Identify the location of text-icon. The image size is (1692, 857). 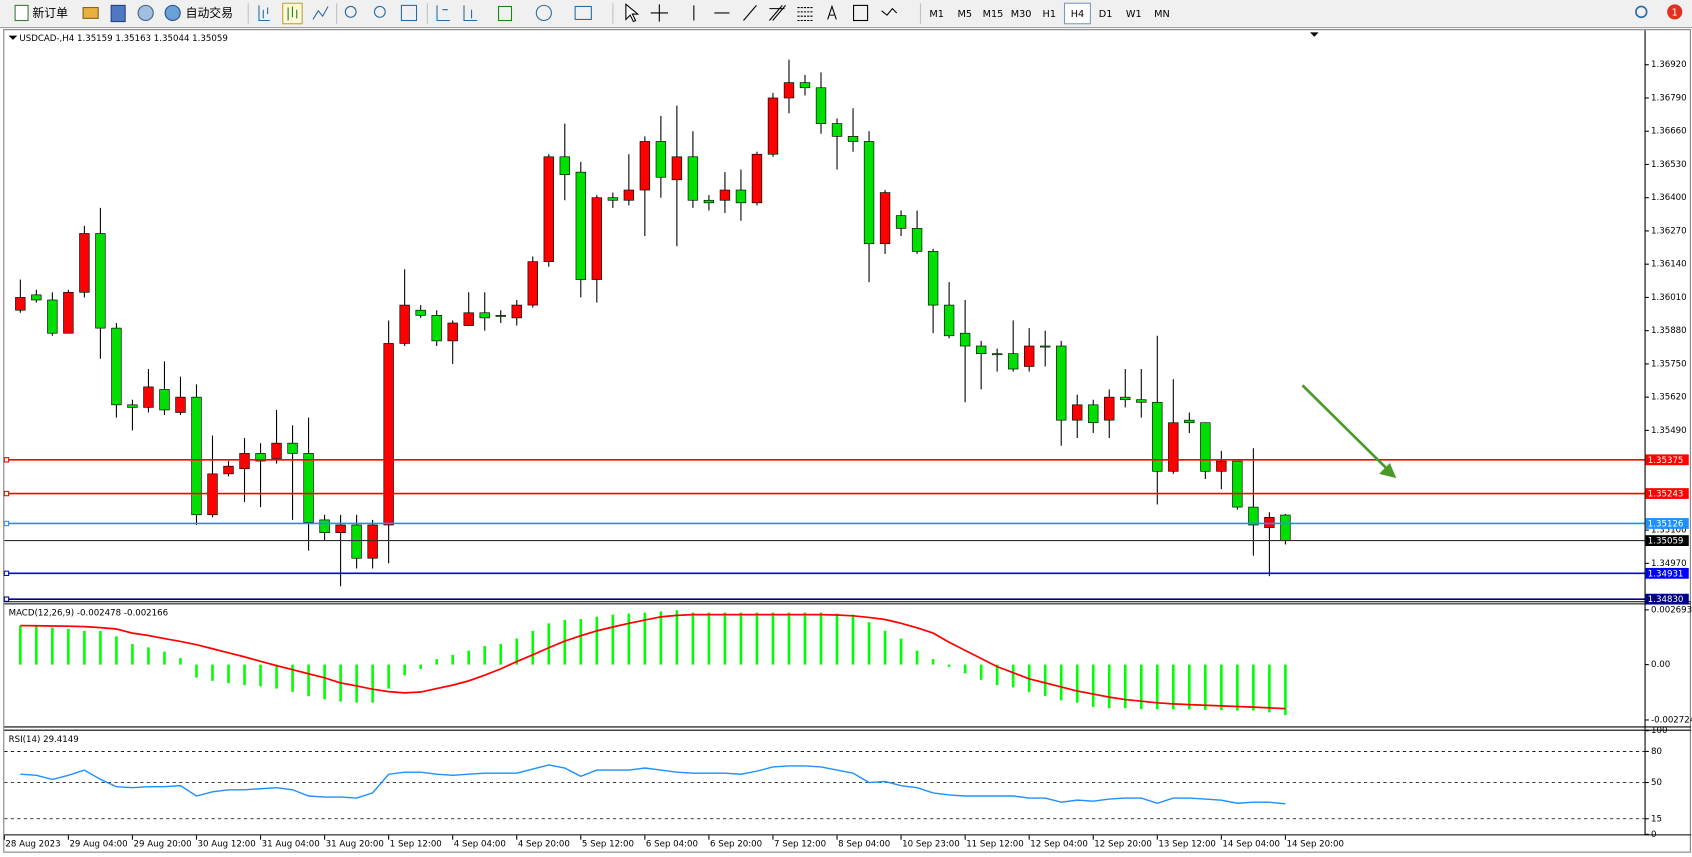
(832, 12).